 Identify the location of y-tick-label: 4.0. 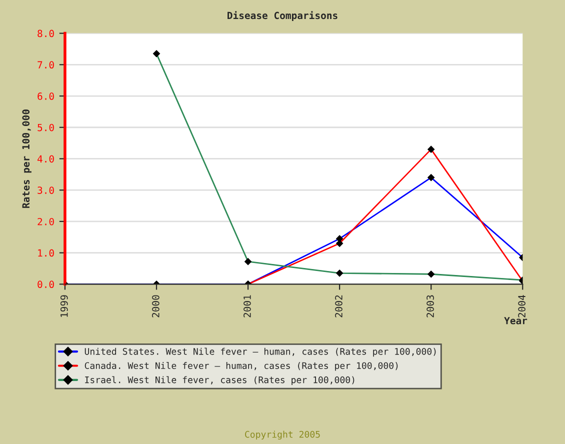
(45, 159).